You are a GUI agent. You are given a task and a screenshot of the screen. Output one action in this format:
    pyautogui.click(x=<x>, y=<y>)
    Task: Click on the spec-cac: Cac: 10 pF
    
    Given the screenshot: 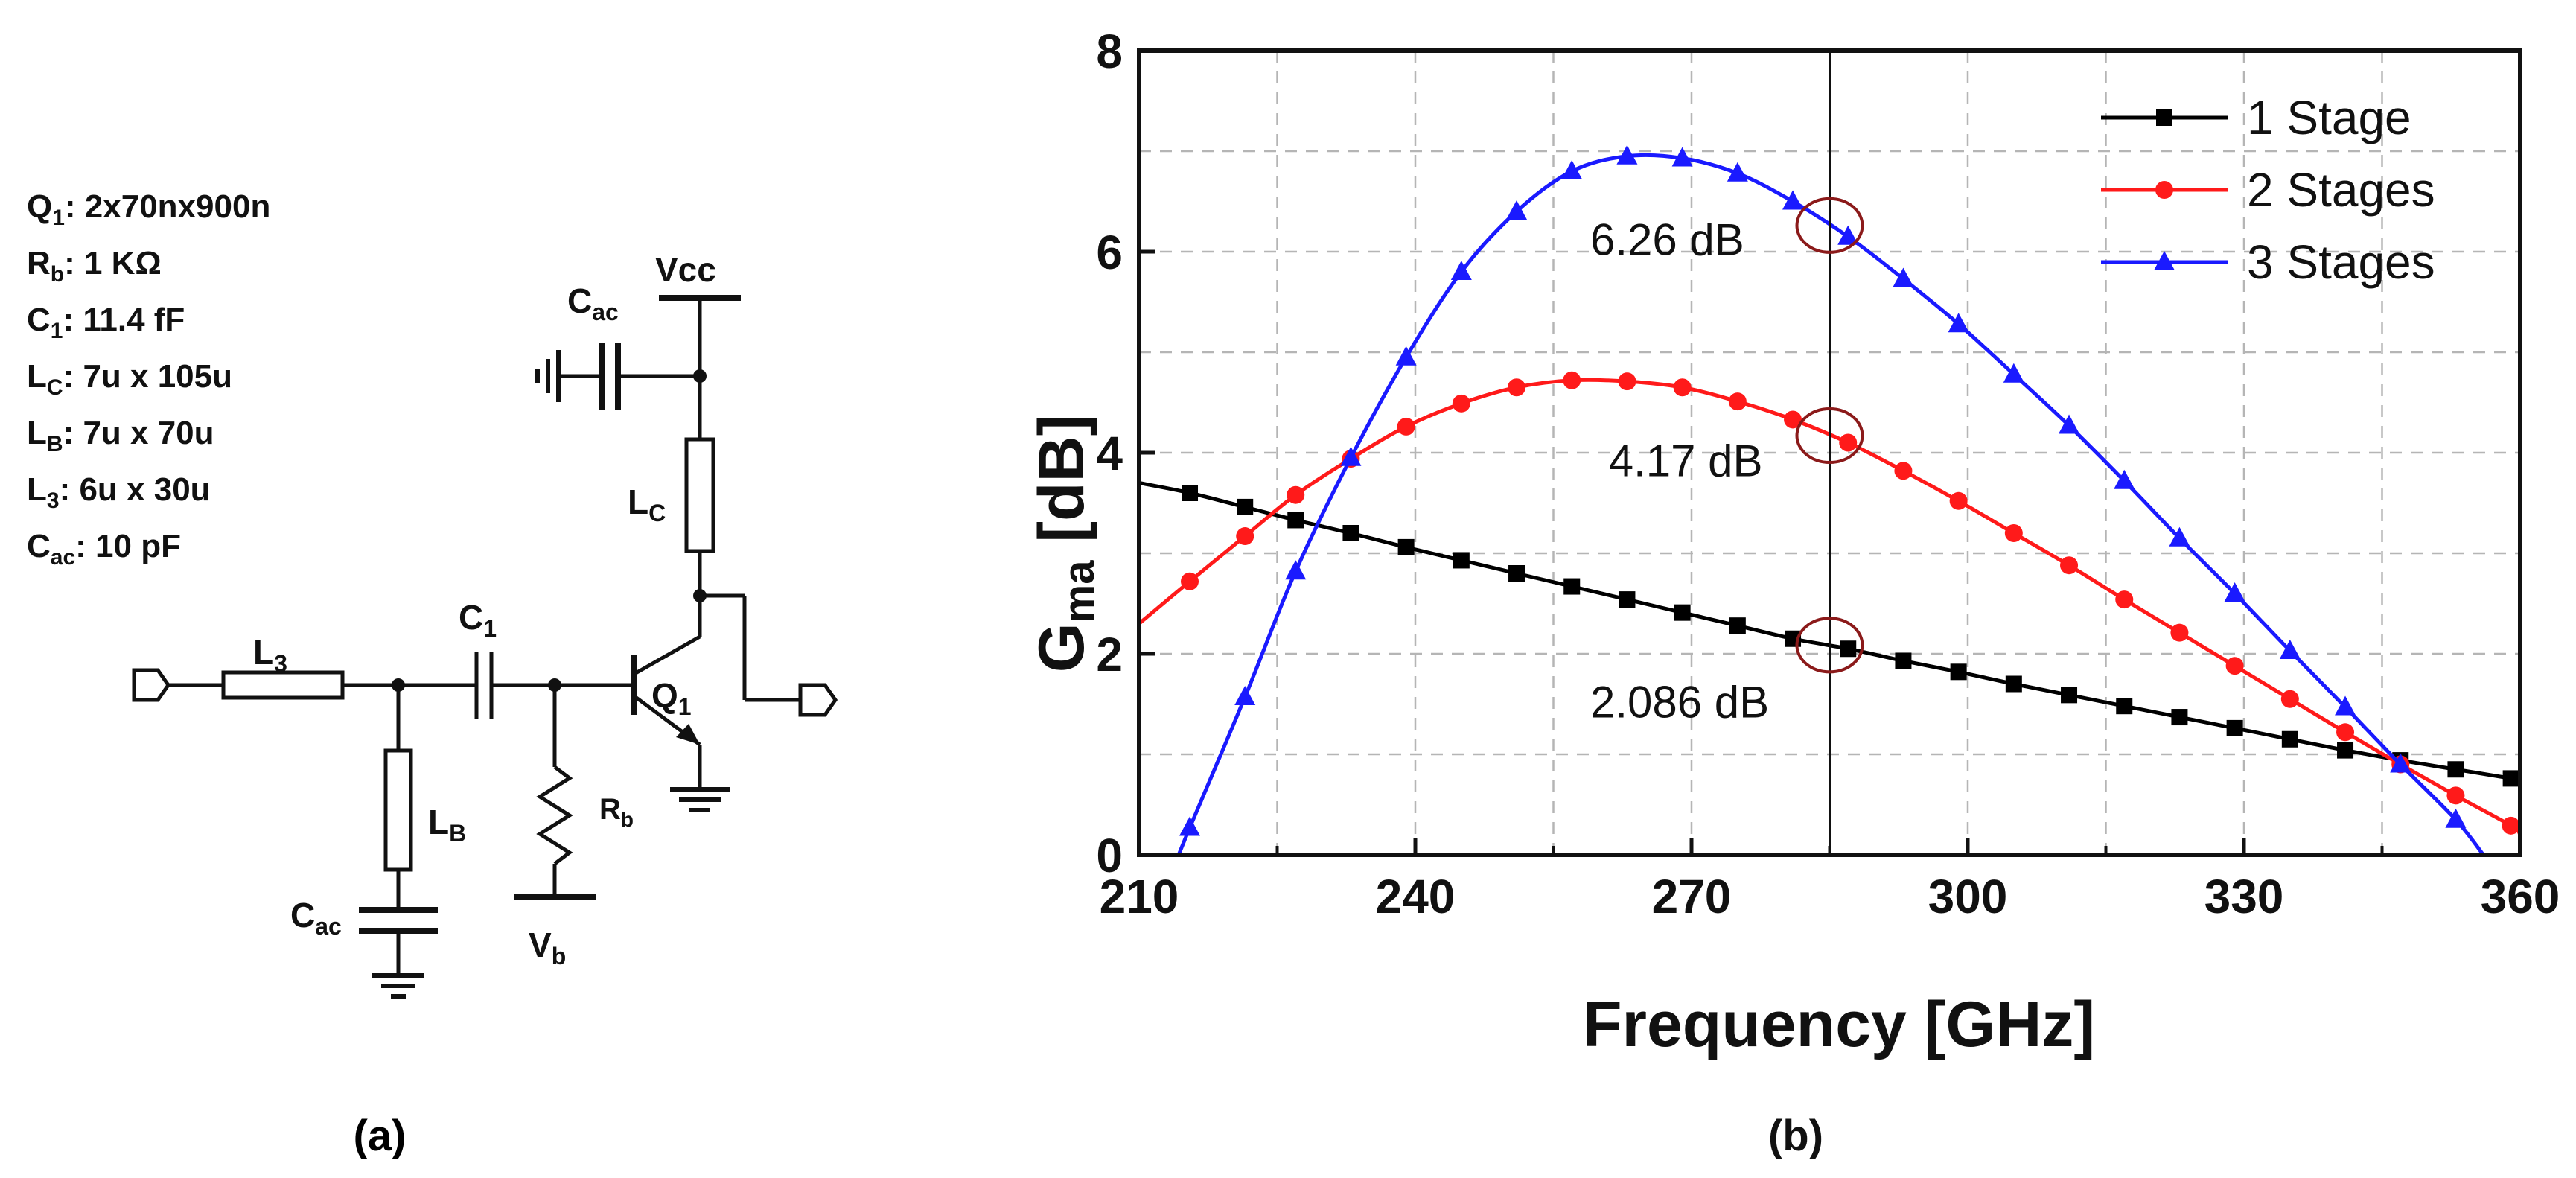 What is the action you would take?
    pyautogui.click(x=104, y=549)
    